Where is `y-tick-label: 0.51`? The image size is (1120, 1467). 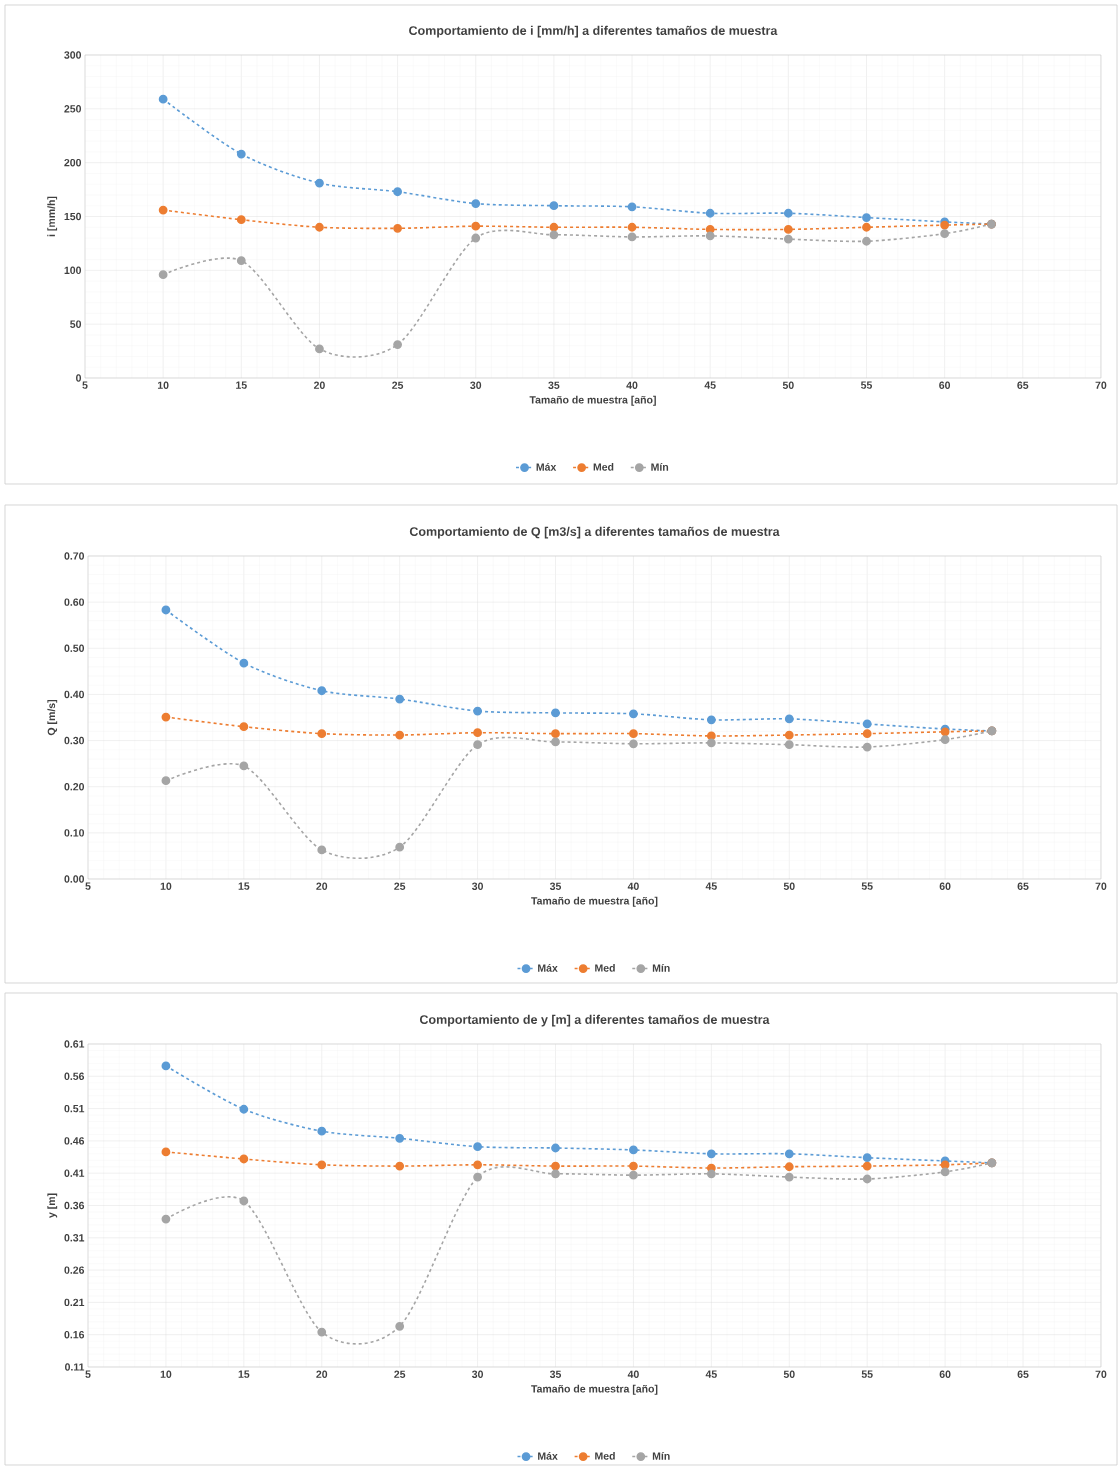 y-tick-label: 0.51 is located at coordinates (74, 1108).